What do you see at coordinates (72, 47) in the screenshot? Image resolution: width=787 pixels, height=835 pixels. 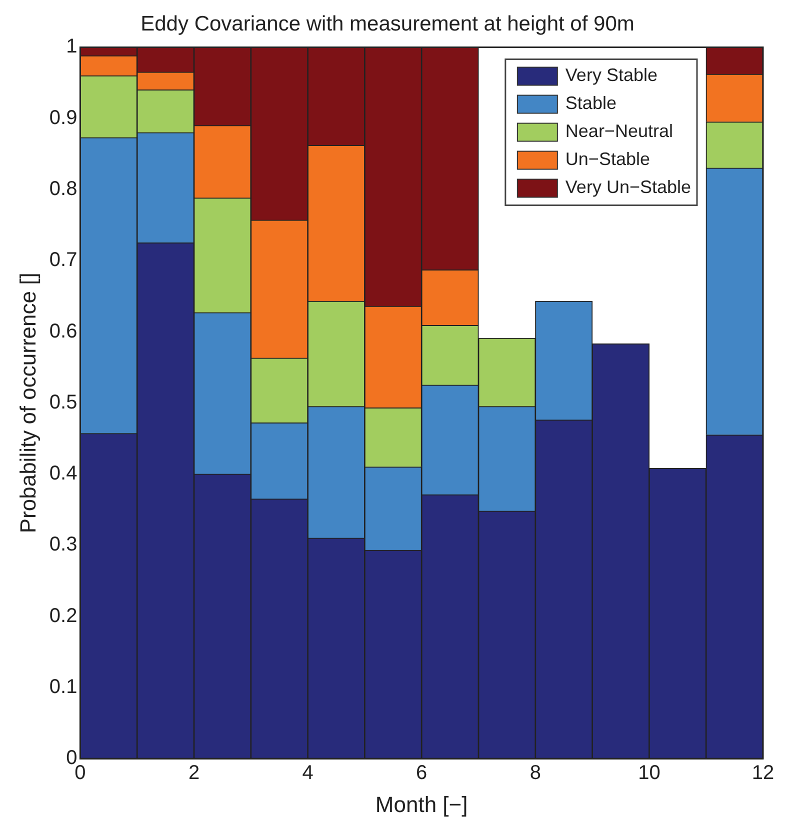 I see `y-tick-label: 1` at bounding box center [72, 47].